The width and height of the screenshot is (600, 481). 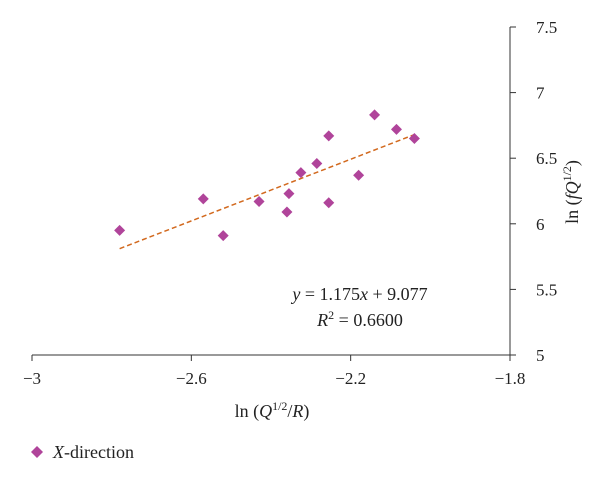 I want to click on x-axis-title: ln (Q1/2/R), so click(x=272, y=410).